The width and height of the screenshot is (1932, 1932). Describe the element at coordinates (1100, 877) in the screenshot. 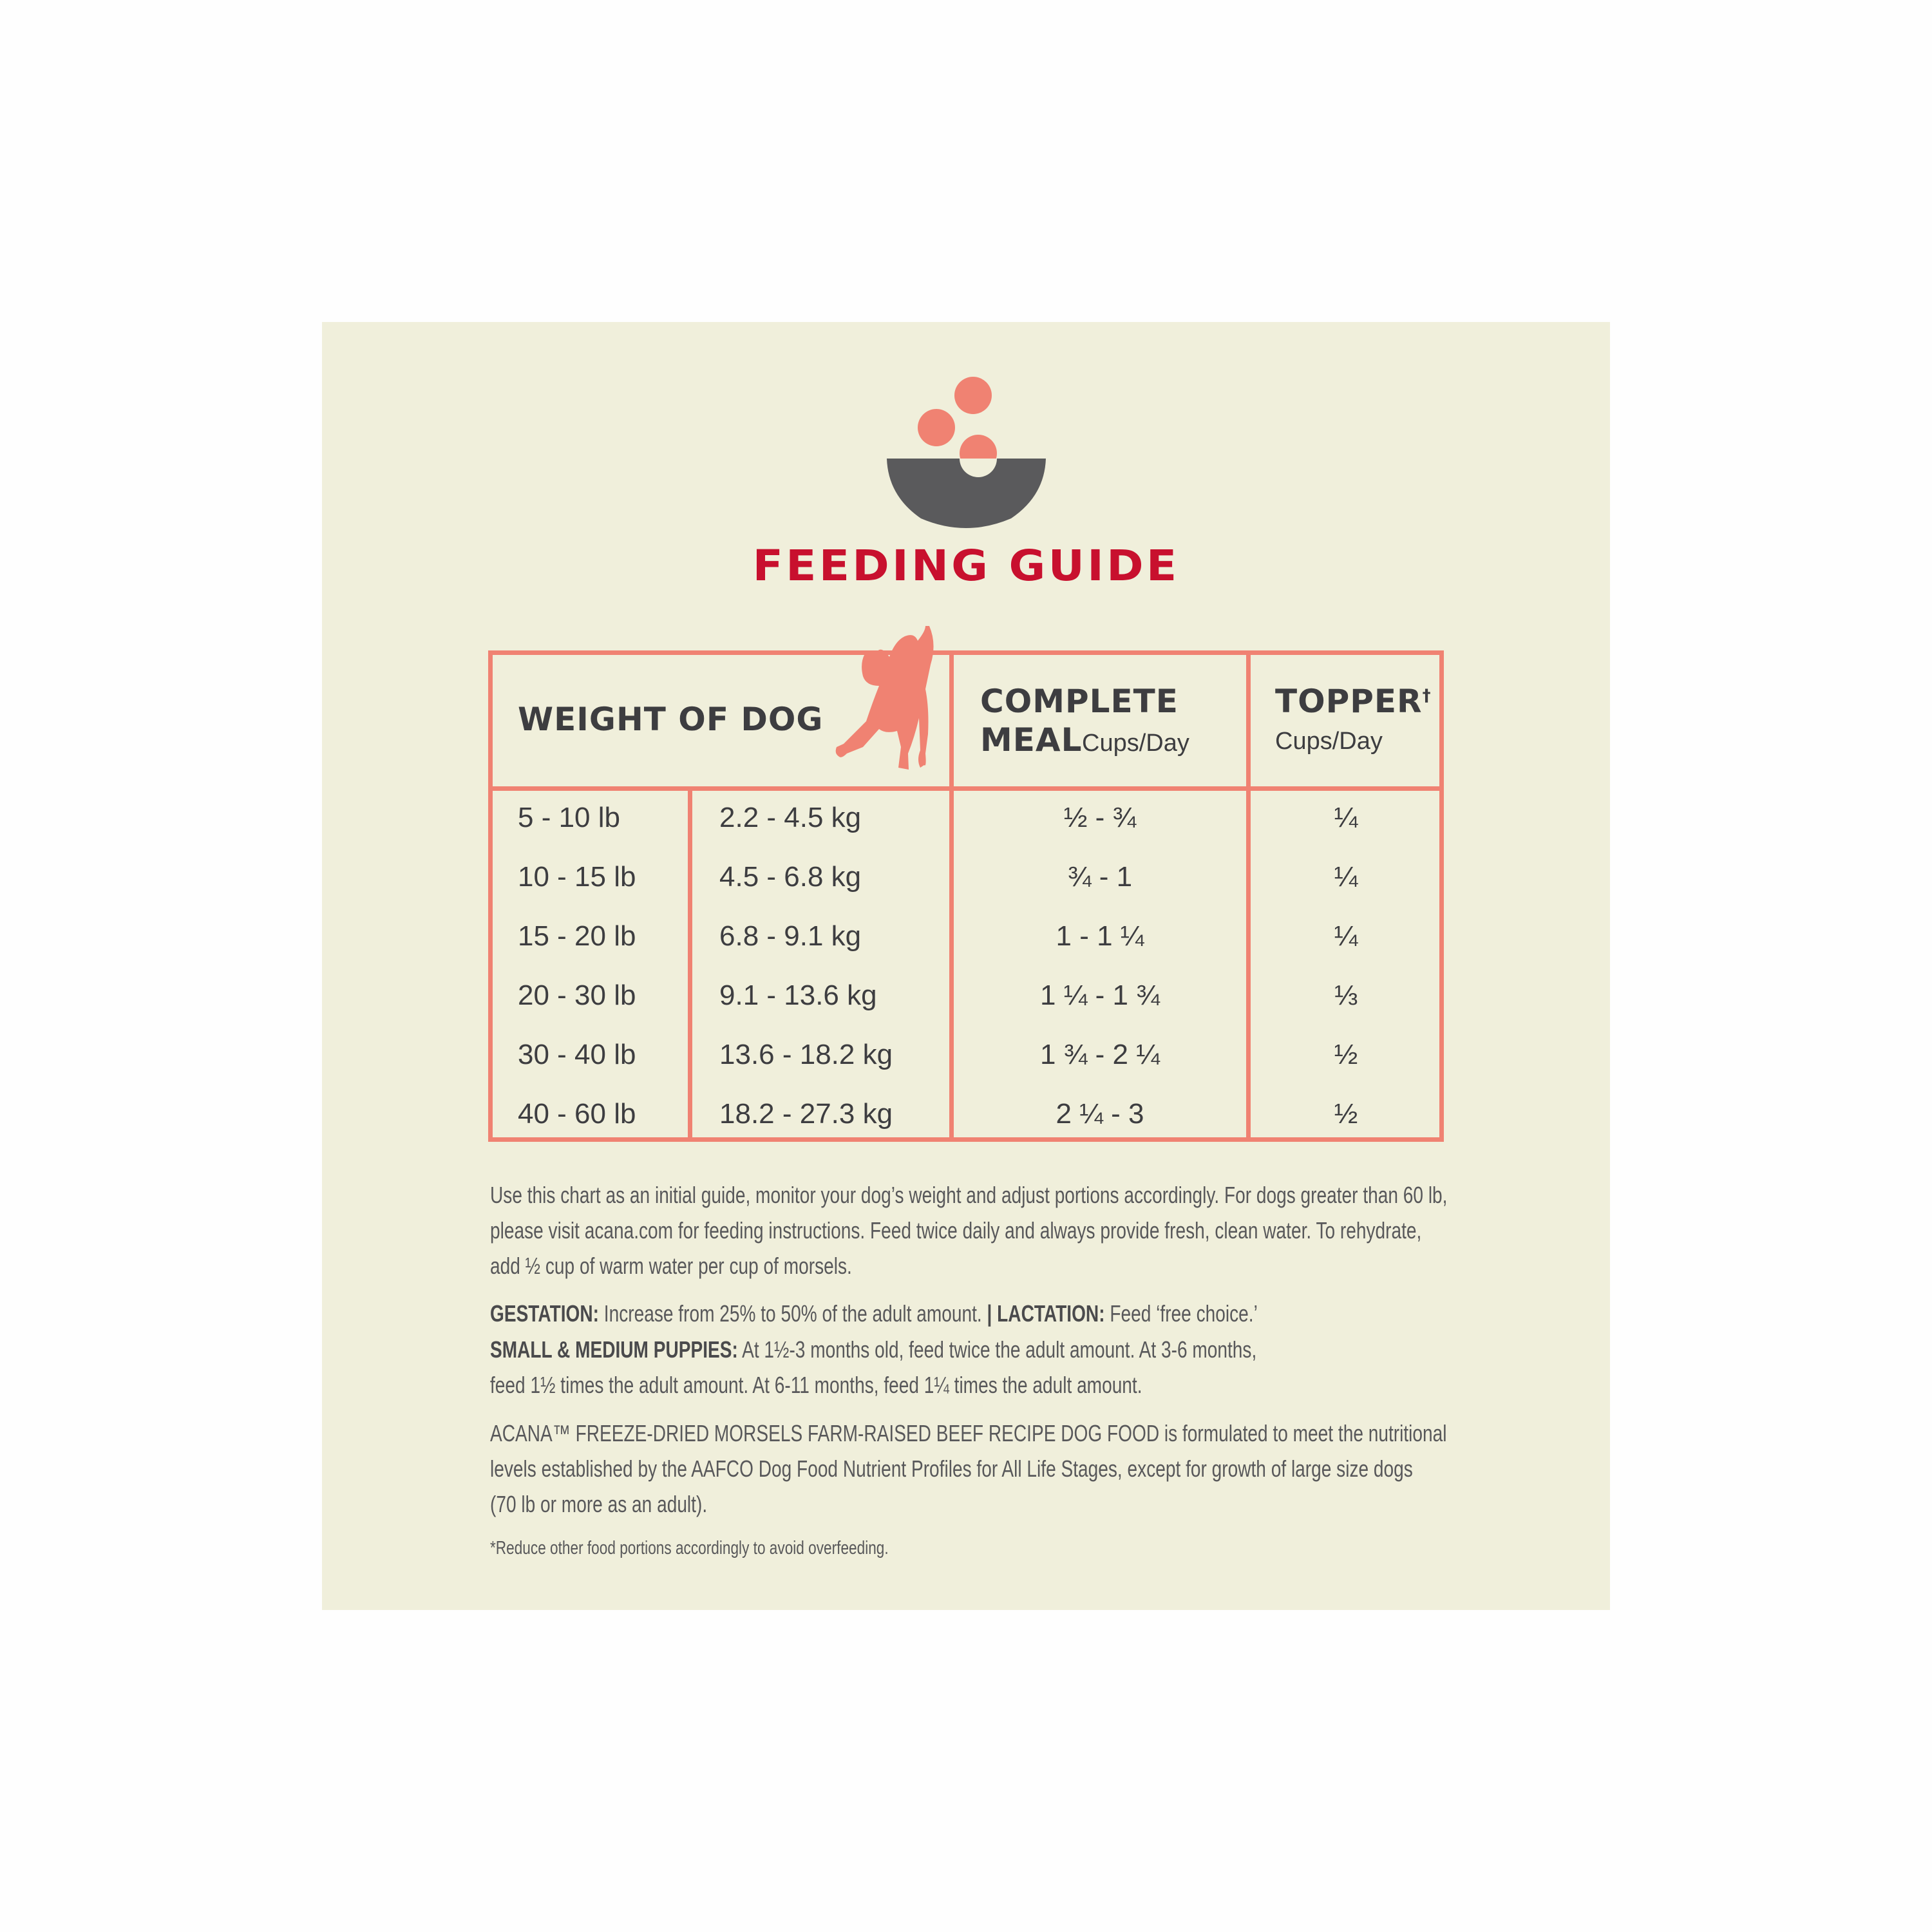

I see `cell-meal: ¾ - 1` at that location.